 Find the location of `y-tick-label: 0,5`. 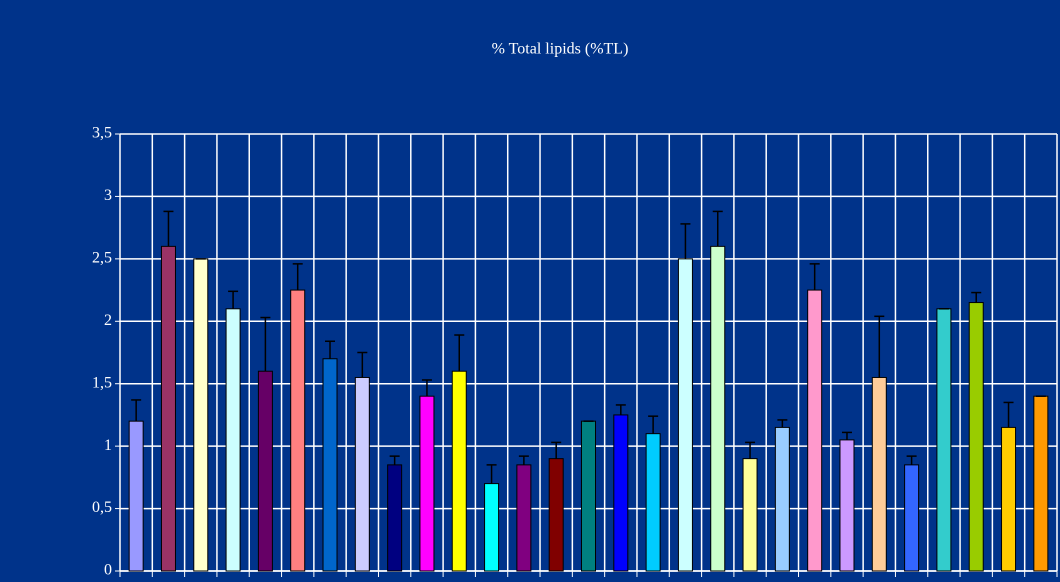

y-tick-label: 0,5 is located at coordinates (102, 507).